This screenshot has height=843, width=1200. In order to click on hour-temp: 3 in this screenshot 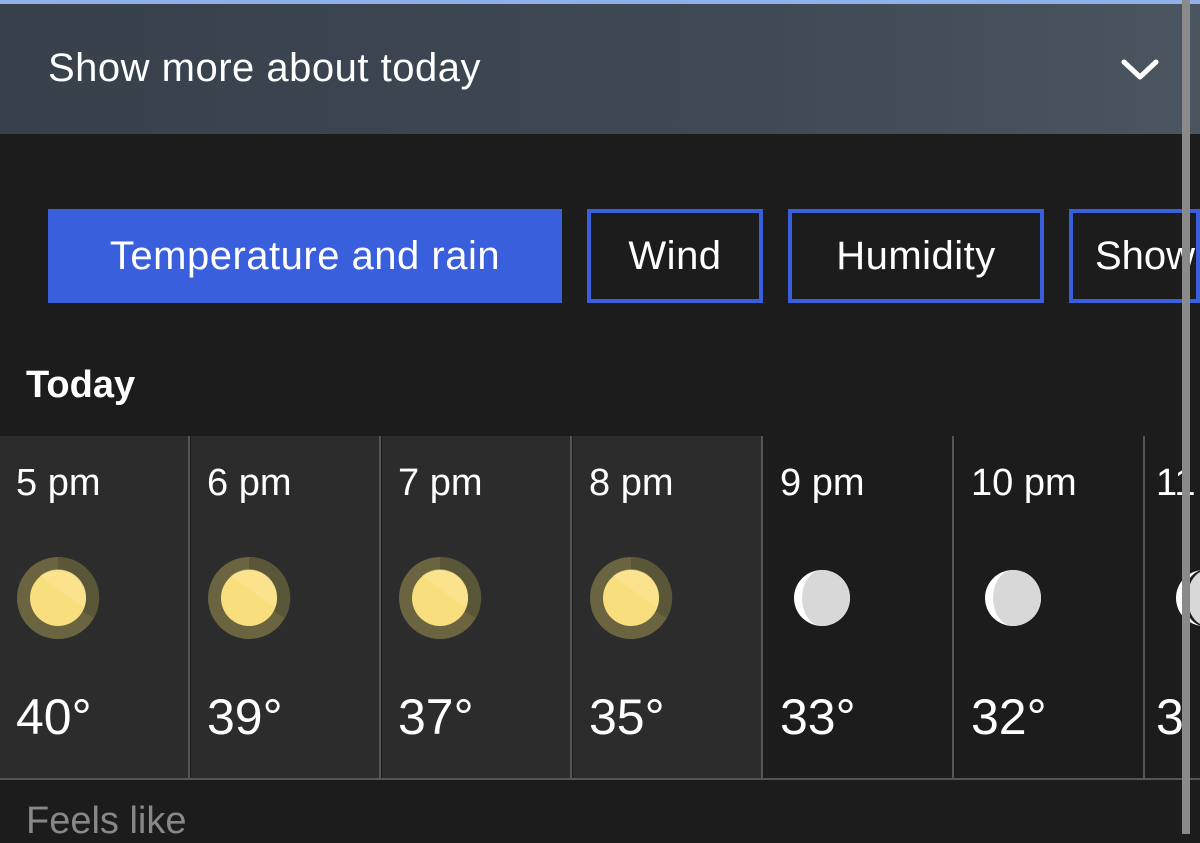, I will do `click(1170, 717)`.